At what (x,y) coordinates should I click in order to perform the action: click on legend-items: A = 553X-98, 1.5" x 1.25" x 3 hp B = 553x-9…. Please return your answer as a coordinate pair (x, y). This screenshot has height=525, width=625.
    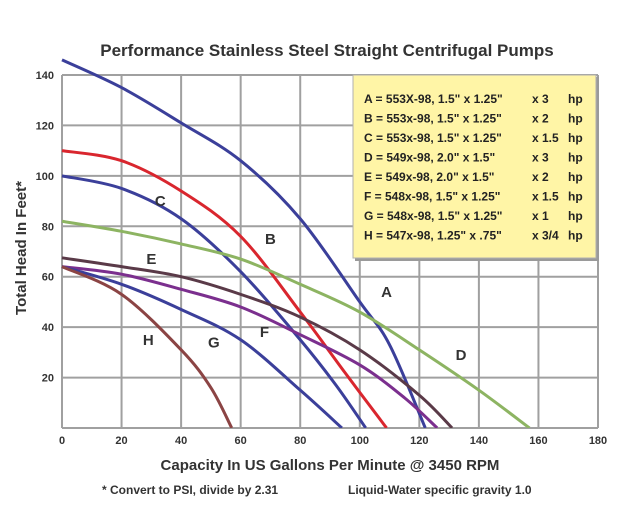
    Looking at the image, I should click on (473, 167).